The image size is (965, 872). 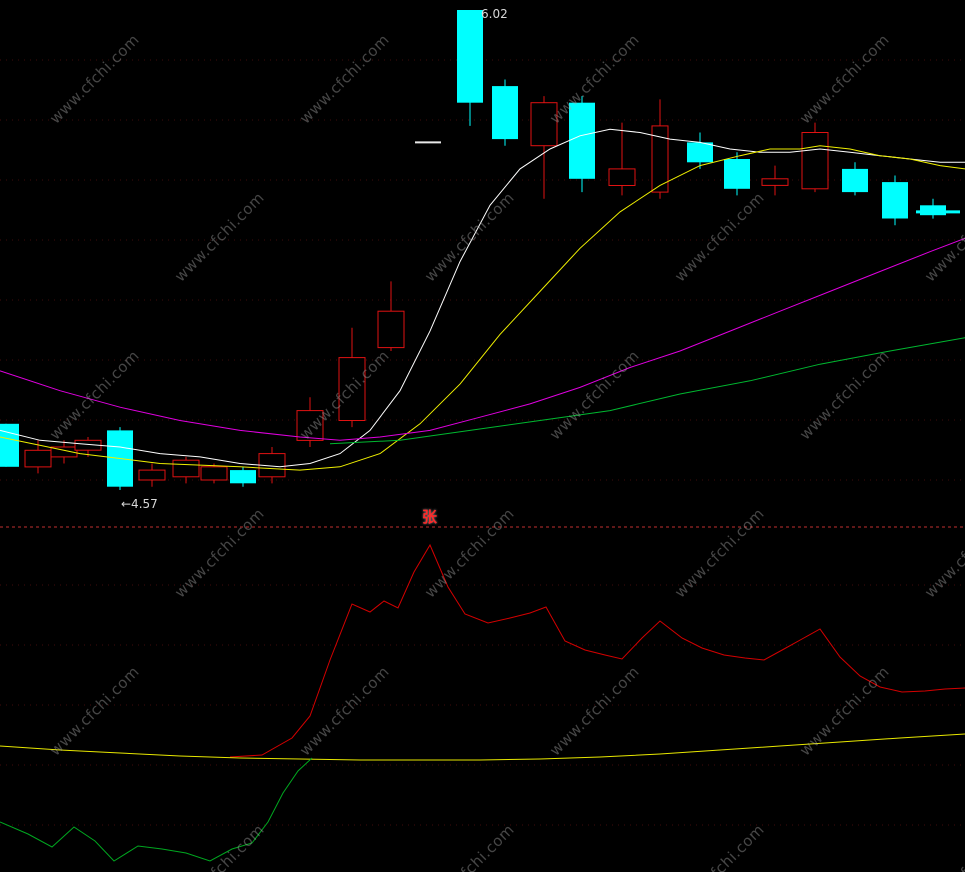 I want to click on indicator-line-yellow, so click(x=482, y=747).